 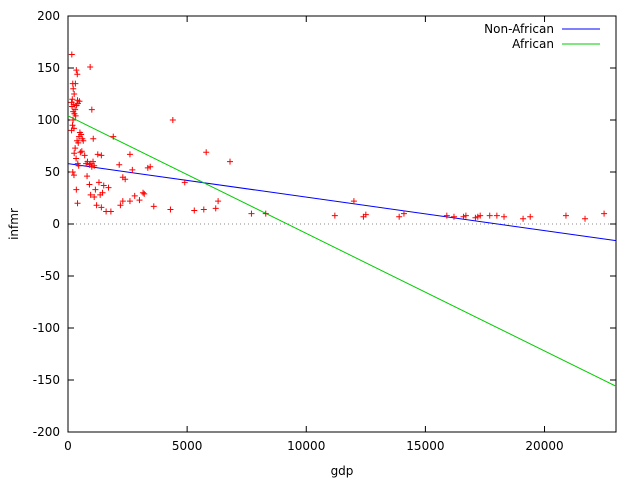 I want to click on x-tick-label: 10000, so click(x=306, y=446).